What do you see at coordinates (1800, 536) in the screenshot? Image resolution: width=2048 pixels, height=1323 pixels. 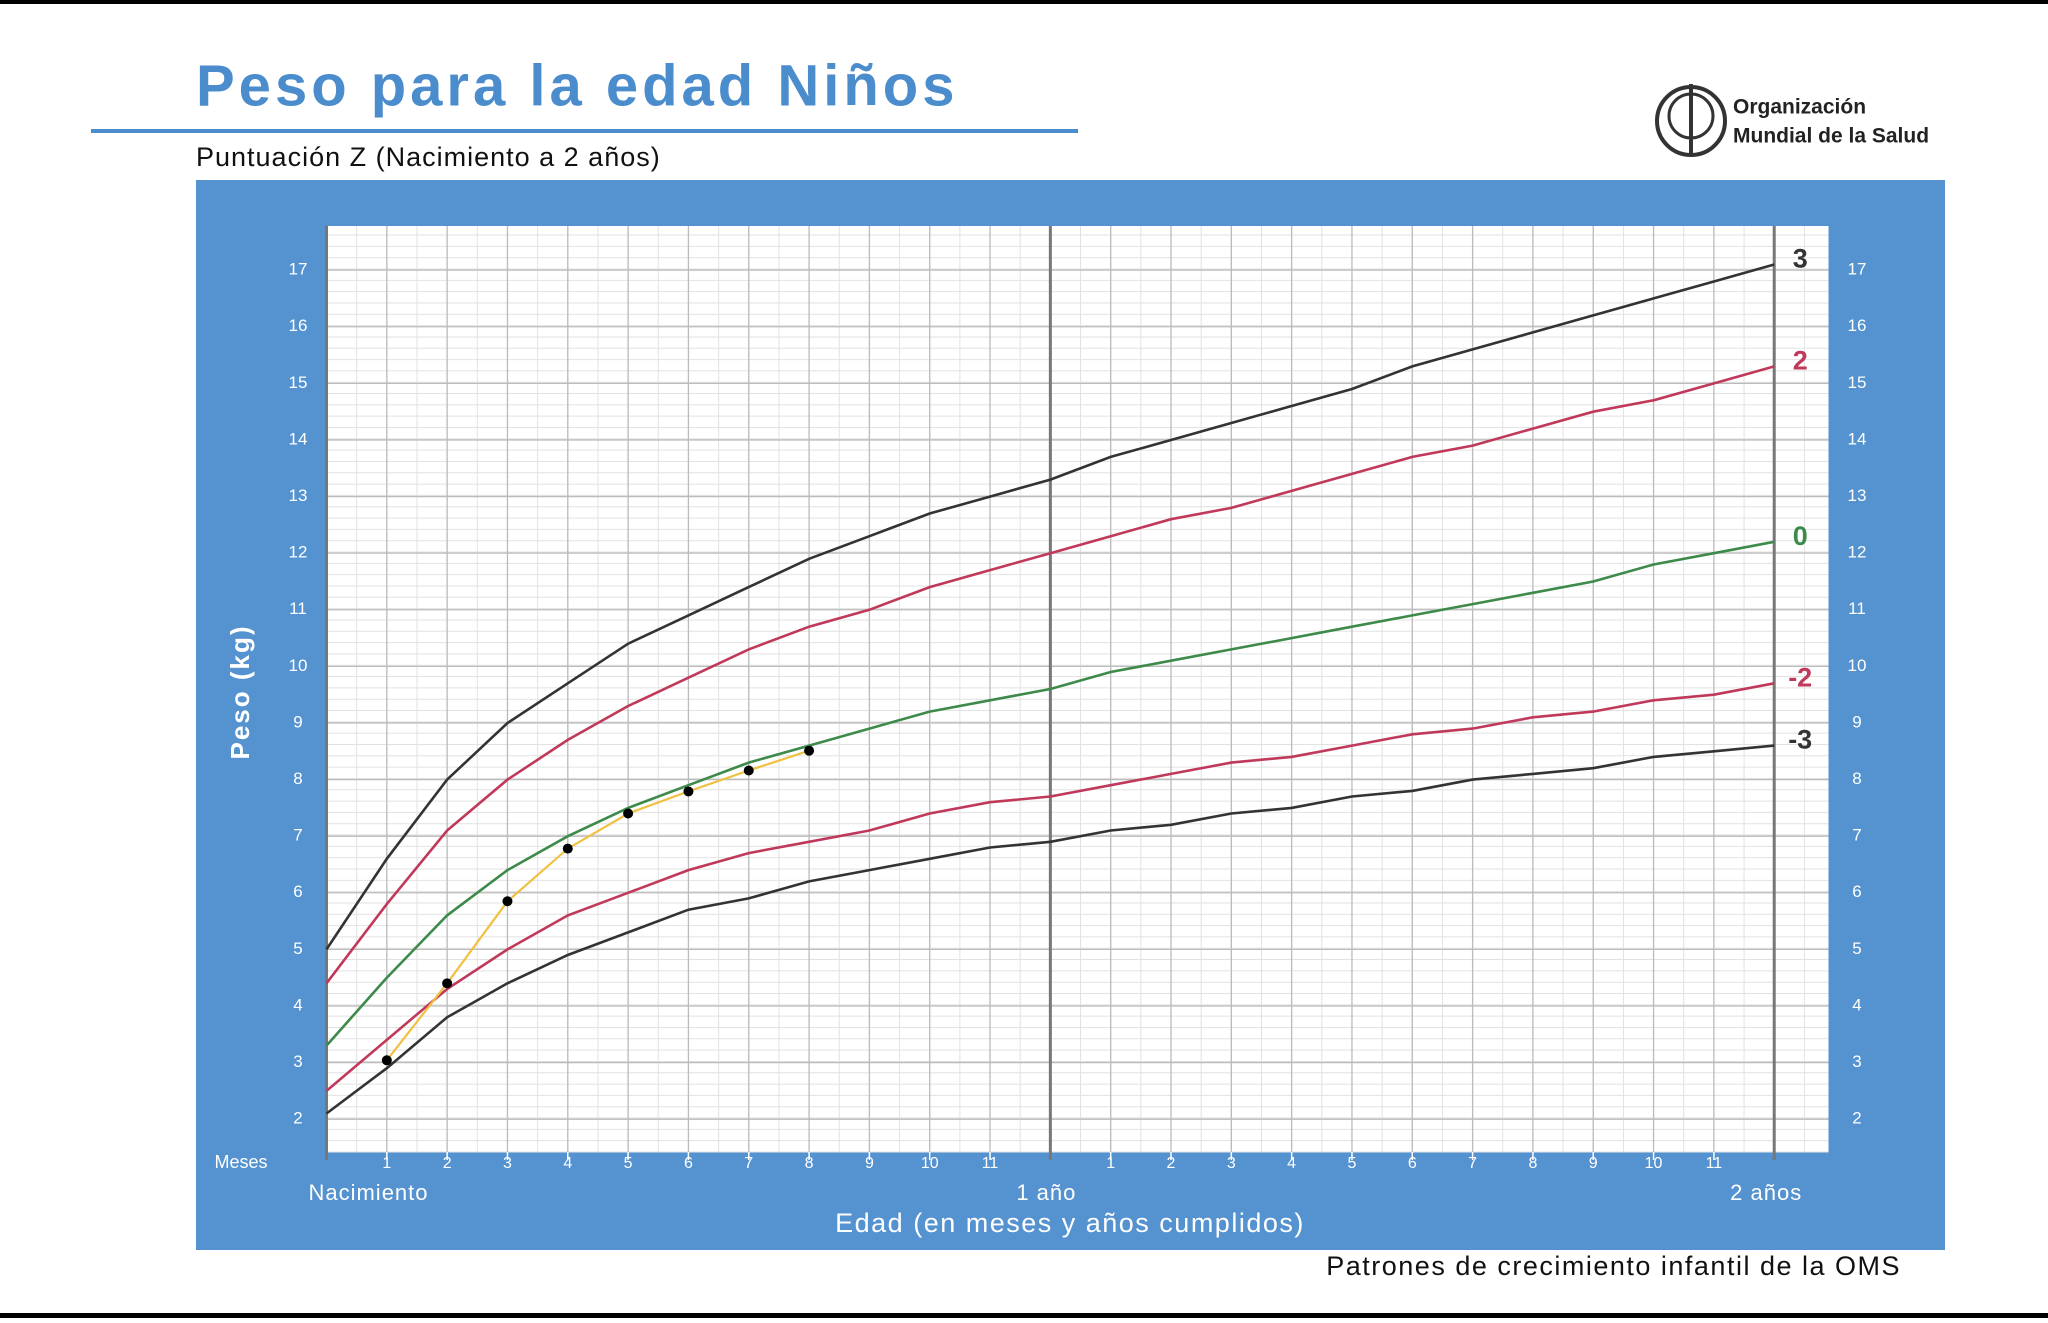 I see `series-label: 0` at bounding box center [1800, 536].